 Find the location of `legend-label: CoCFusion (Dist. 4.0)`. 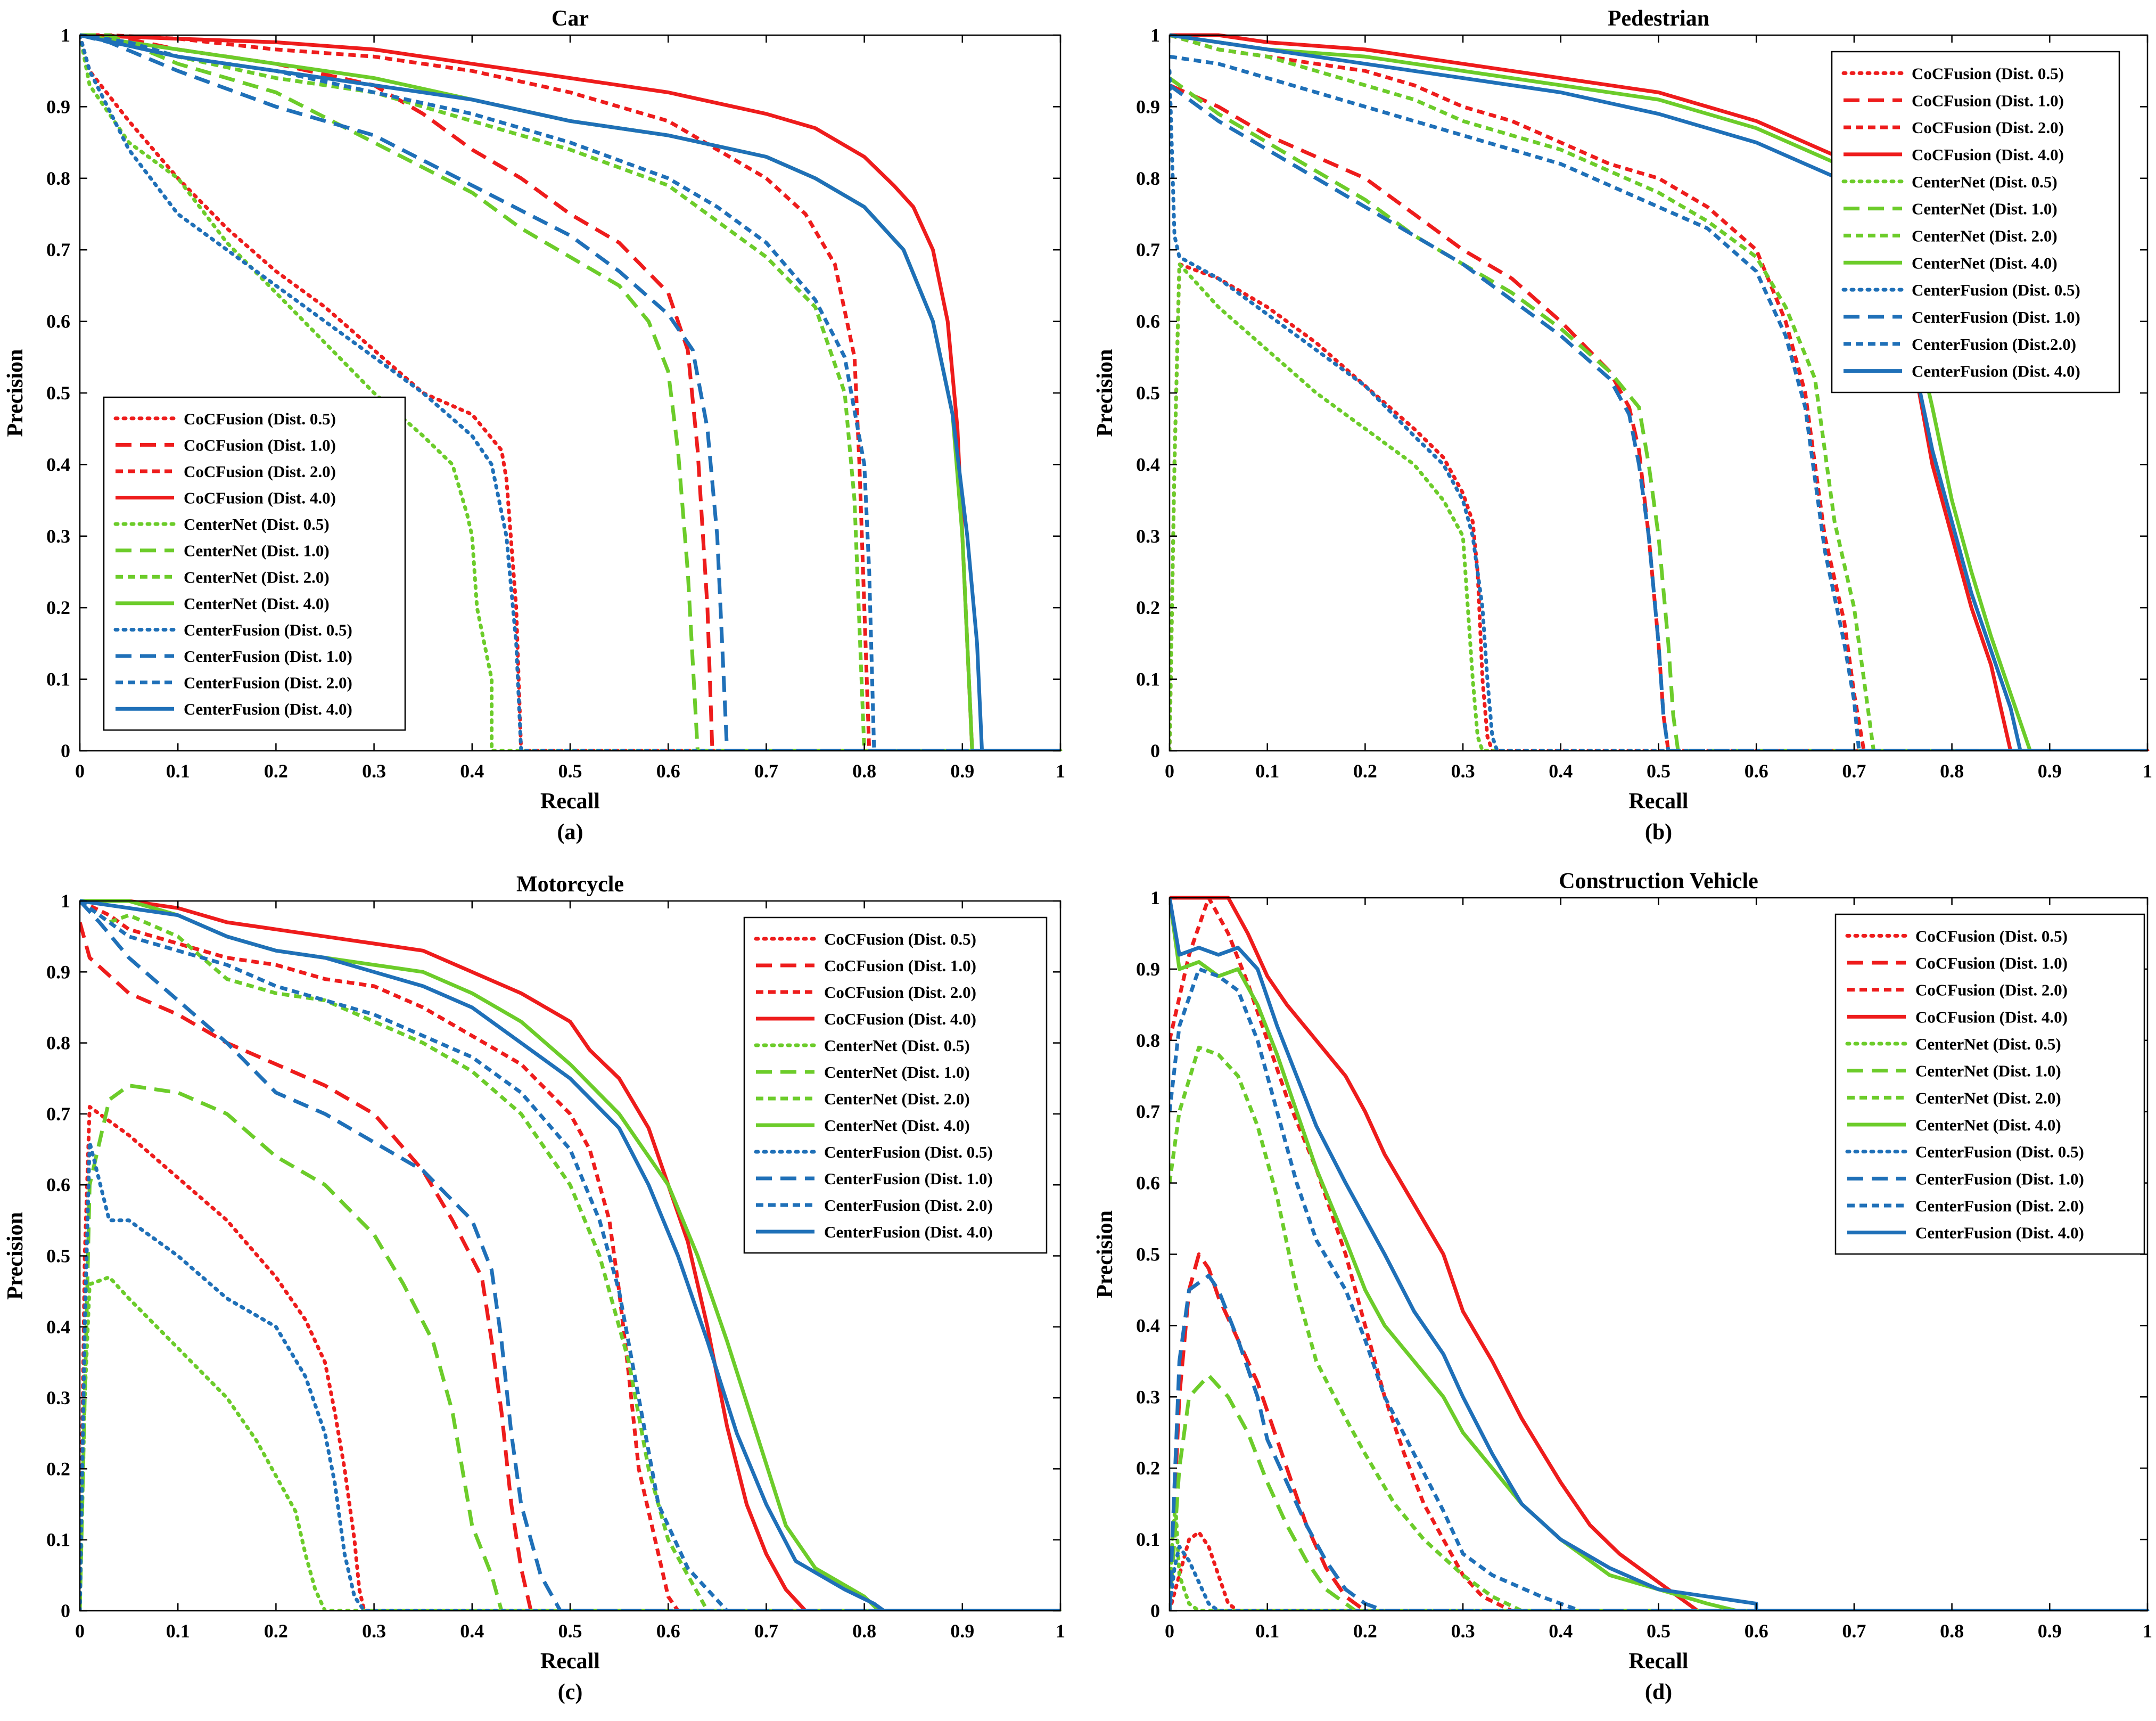

legend-label: CoCFusion (Dist. 4.0) is located at coordinates (1991, 1016).